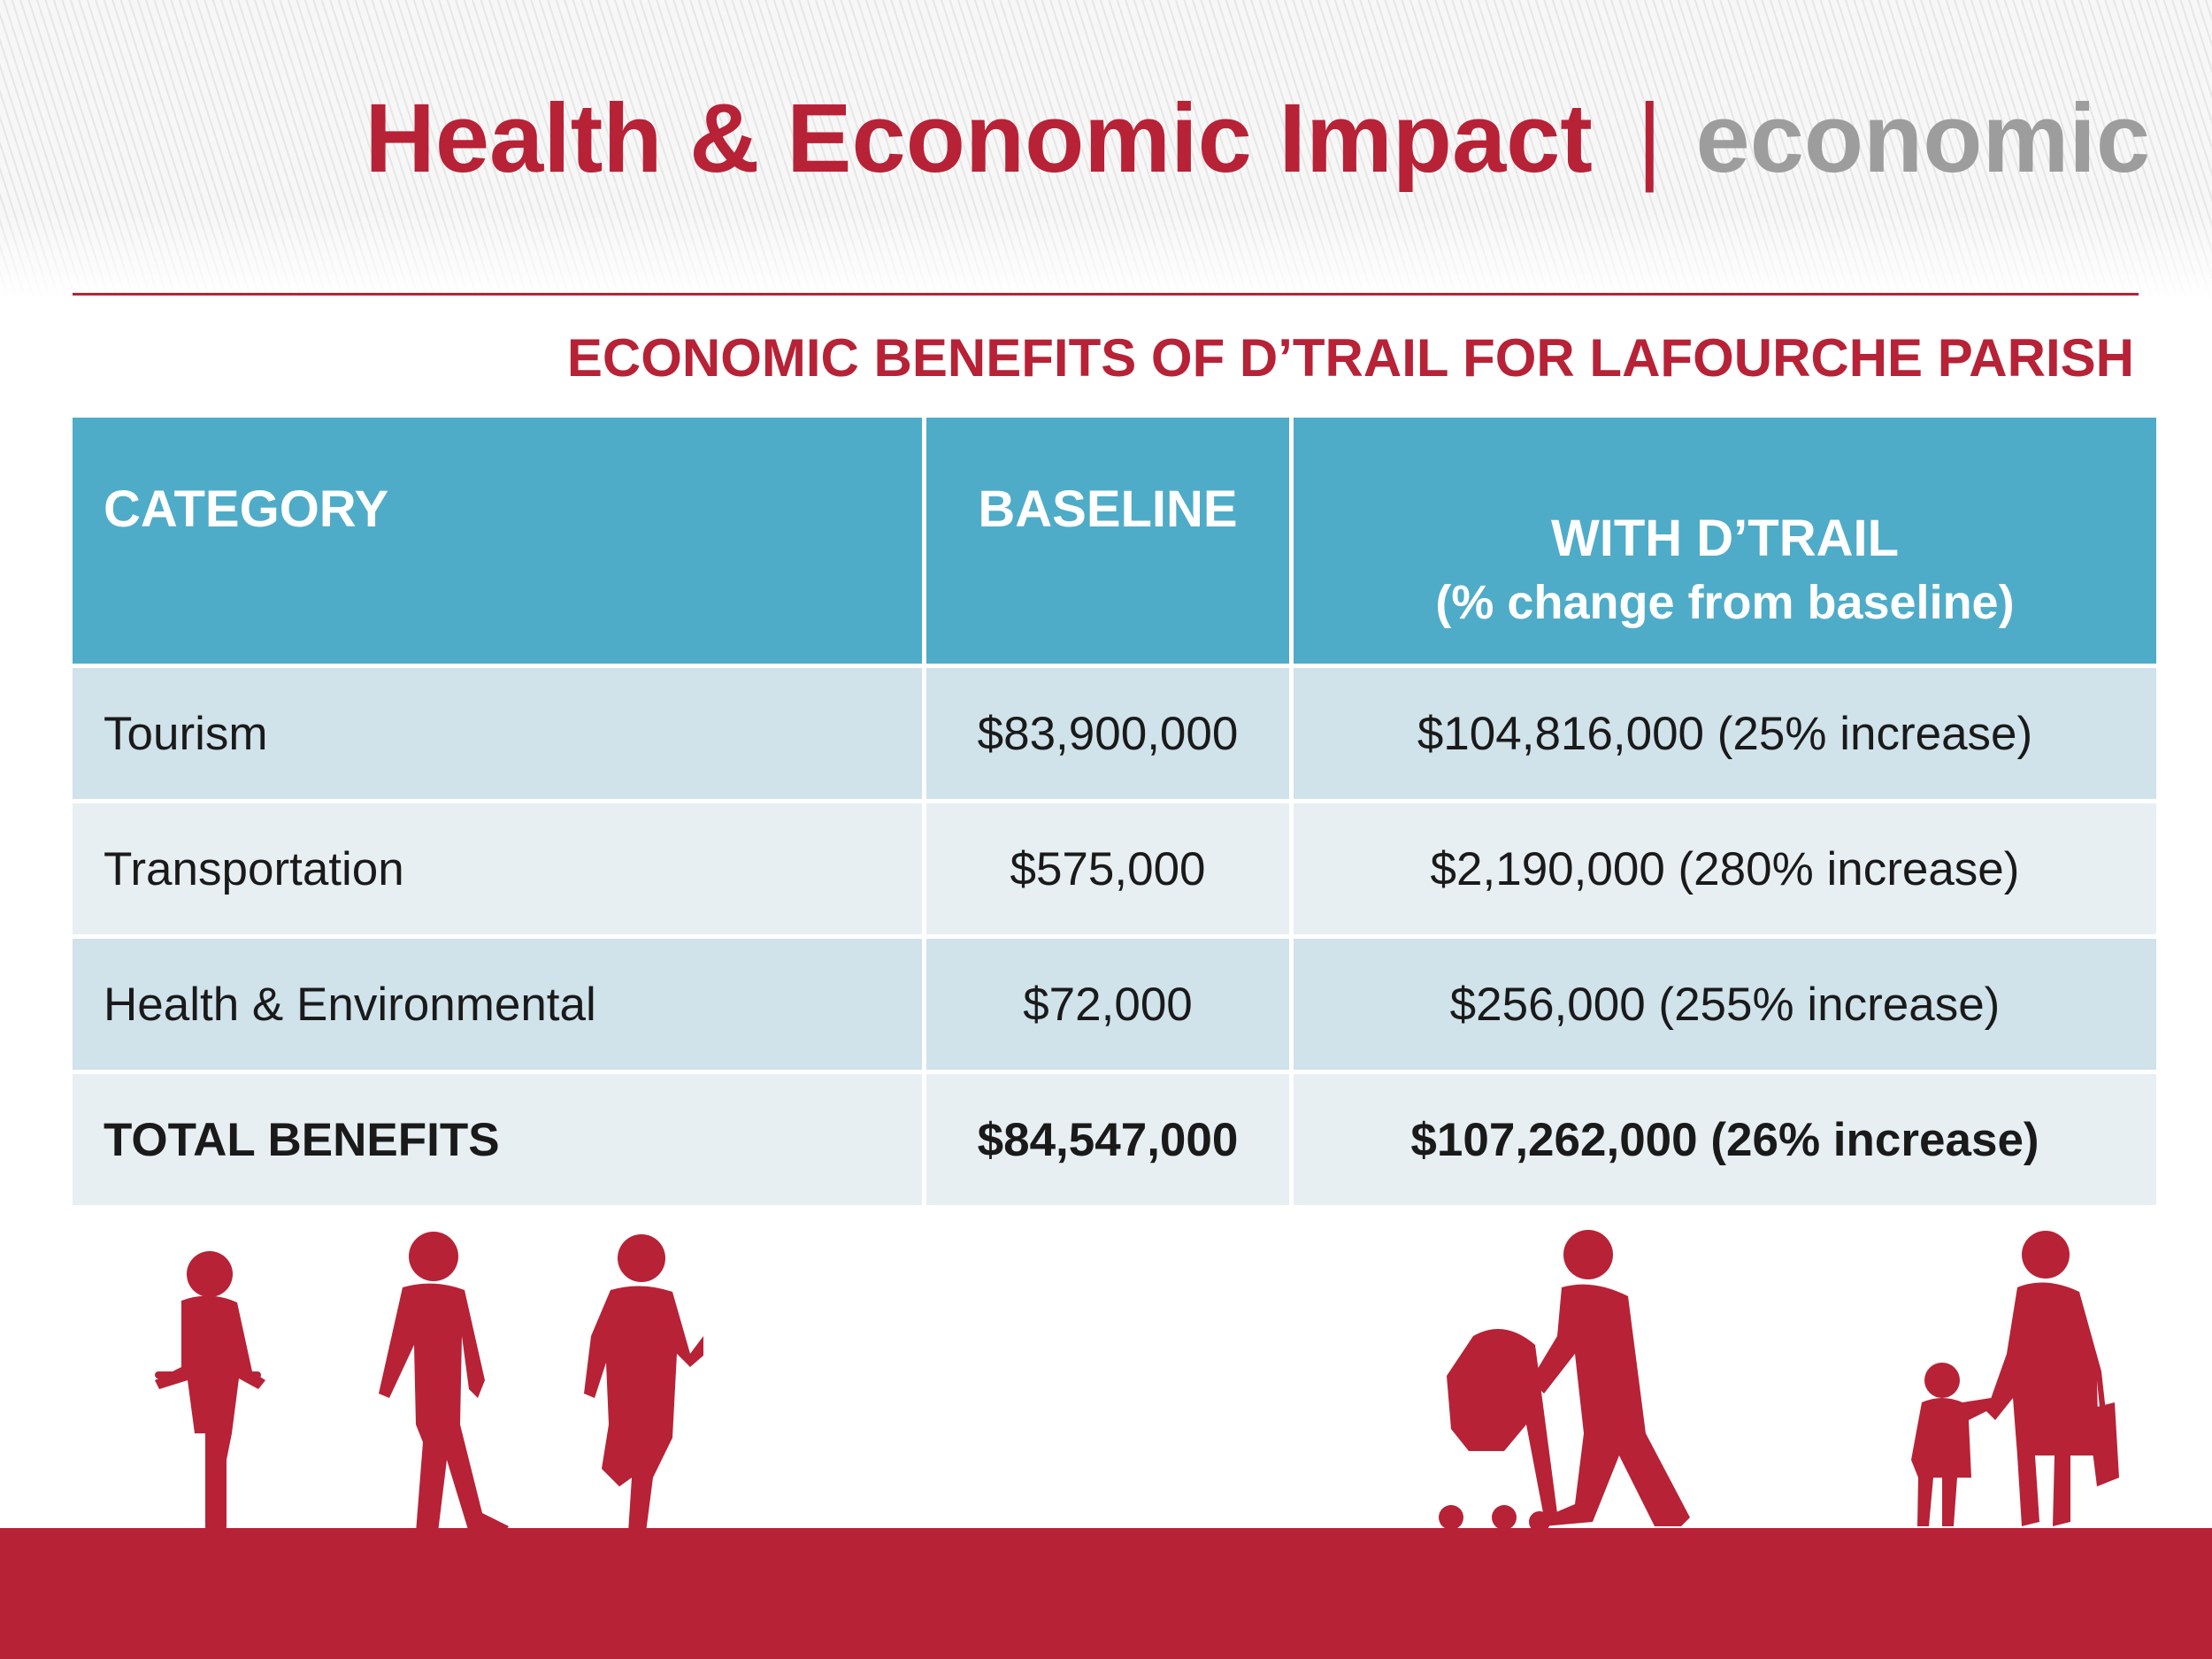 The image size is (2212, 1659). I want to click on stroller-walker-silhouette, so click(1565, 1381).